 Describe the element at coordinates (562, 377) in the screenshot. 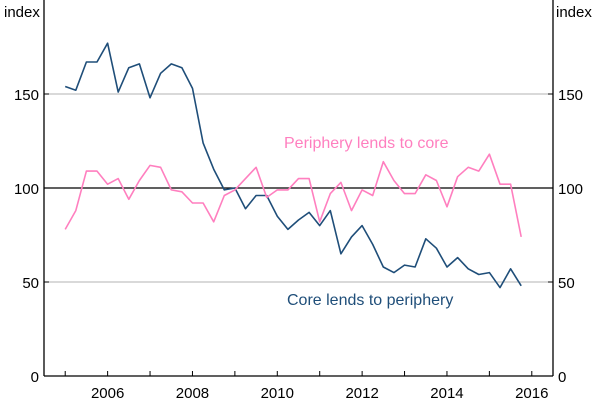

I see `y-tick-label-right-0: 0` at that location.